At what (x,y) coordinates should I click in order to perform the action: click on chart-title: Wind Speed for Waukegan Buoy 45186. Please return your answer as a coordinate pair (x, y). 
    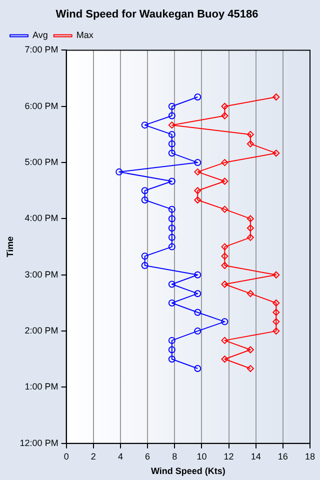
    Looking at the image, I should click on (157, 14).